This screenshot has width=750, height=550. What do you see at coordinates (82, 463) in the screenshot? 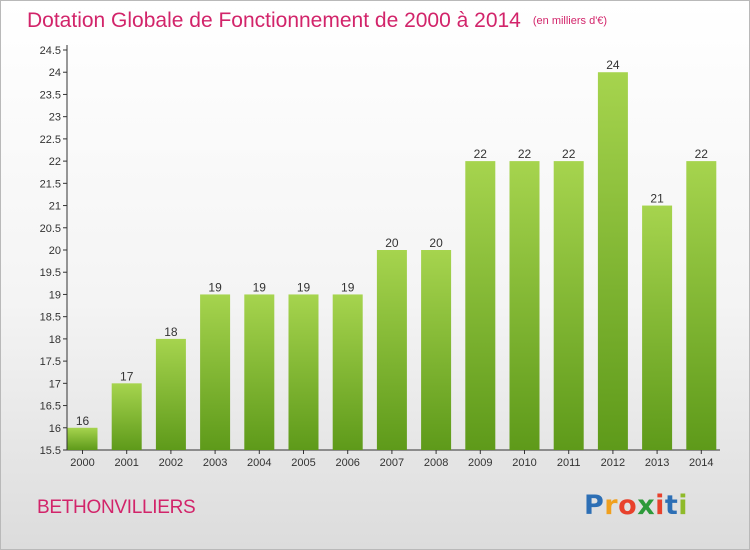
I see `x-tick-label: 2000` at bounding box center [82, 463].